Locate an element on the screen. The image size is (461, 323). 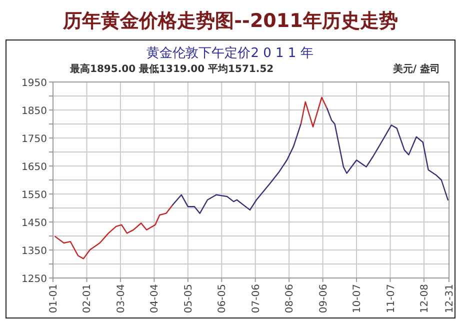
x-tick-label: 07-06 is located at coordinates (256, 299).